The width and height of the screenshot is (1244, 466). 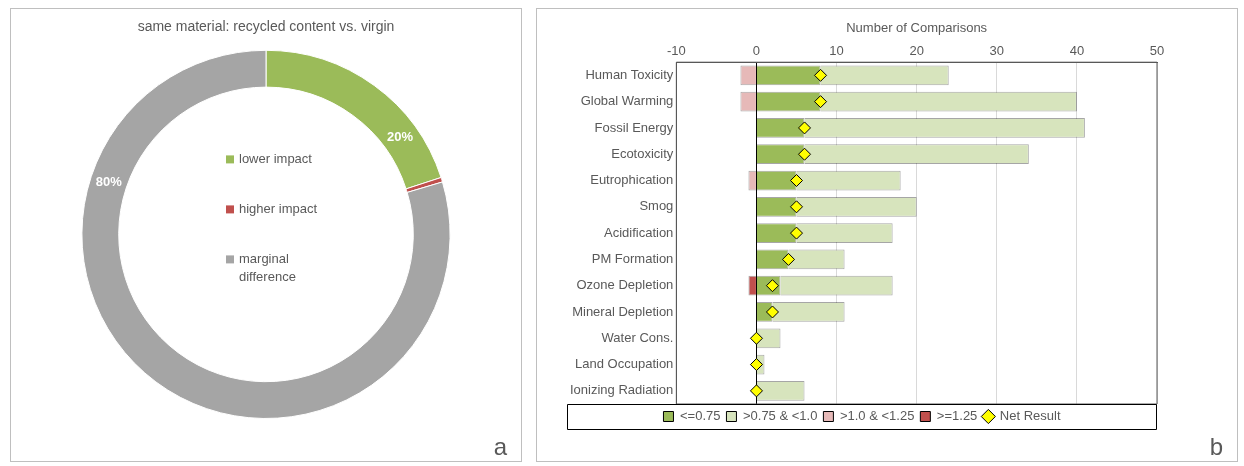 What do you see at coordinates (629, 74) in the screenshot?
I see `y-tick-label: Human Toxicity` at bounding box center [629, 74].